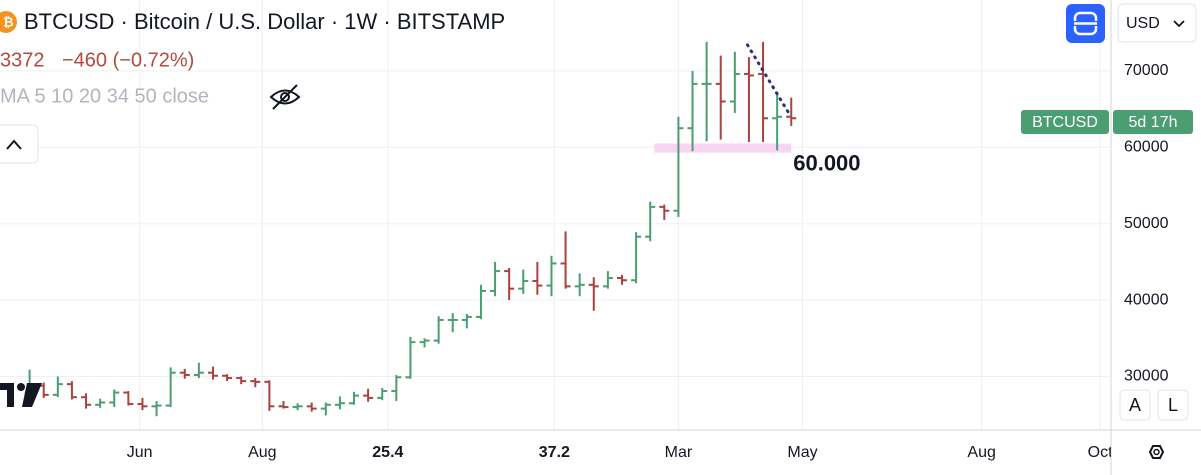  Describe the element at coordinates (1146, 70) in the screenshot. I see `y-tick-label: 70000` at that location.